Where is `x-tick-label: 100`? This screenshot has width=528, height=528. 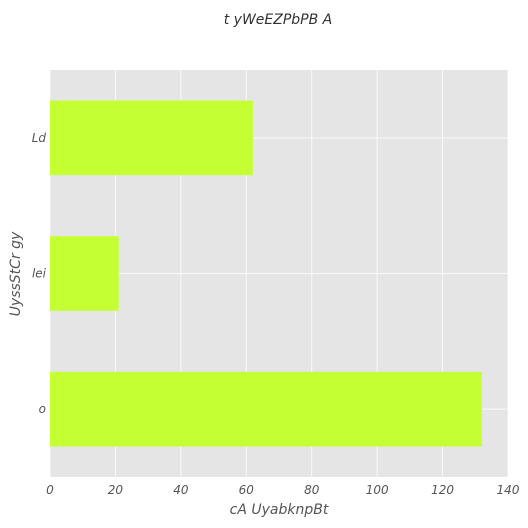 x-tick-label: 100 is located at coordinates (377, 490).